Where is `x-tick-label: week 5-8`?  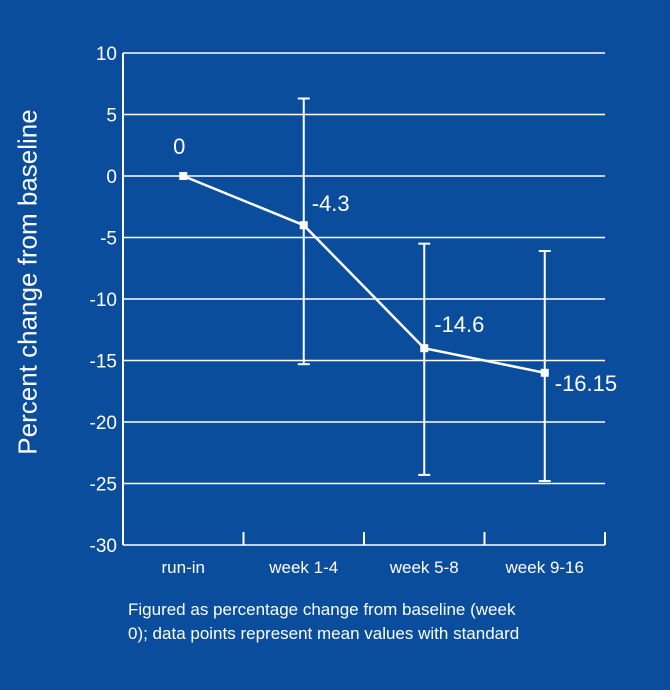
x-tick-label: week 5-8 is located at coordinates (424, 567).